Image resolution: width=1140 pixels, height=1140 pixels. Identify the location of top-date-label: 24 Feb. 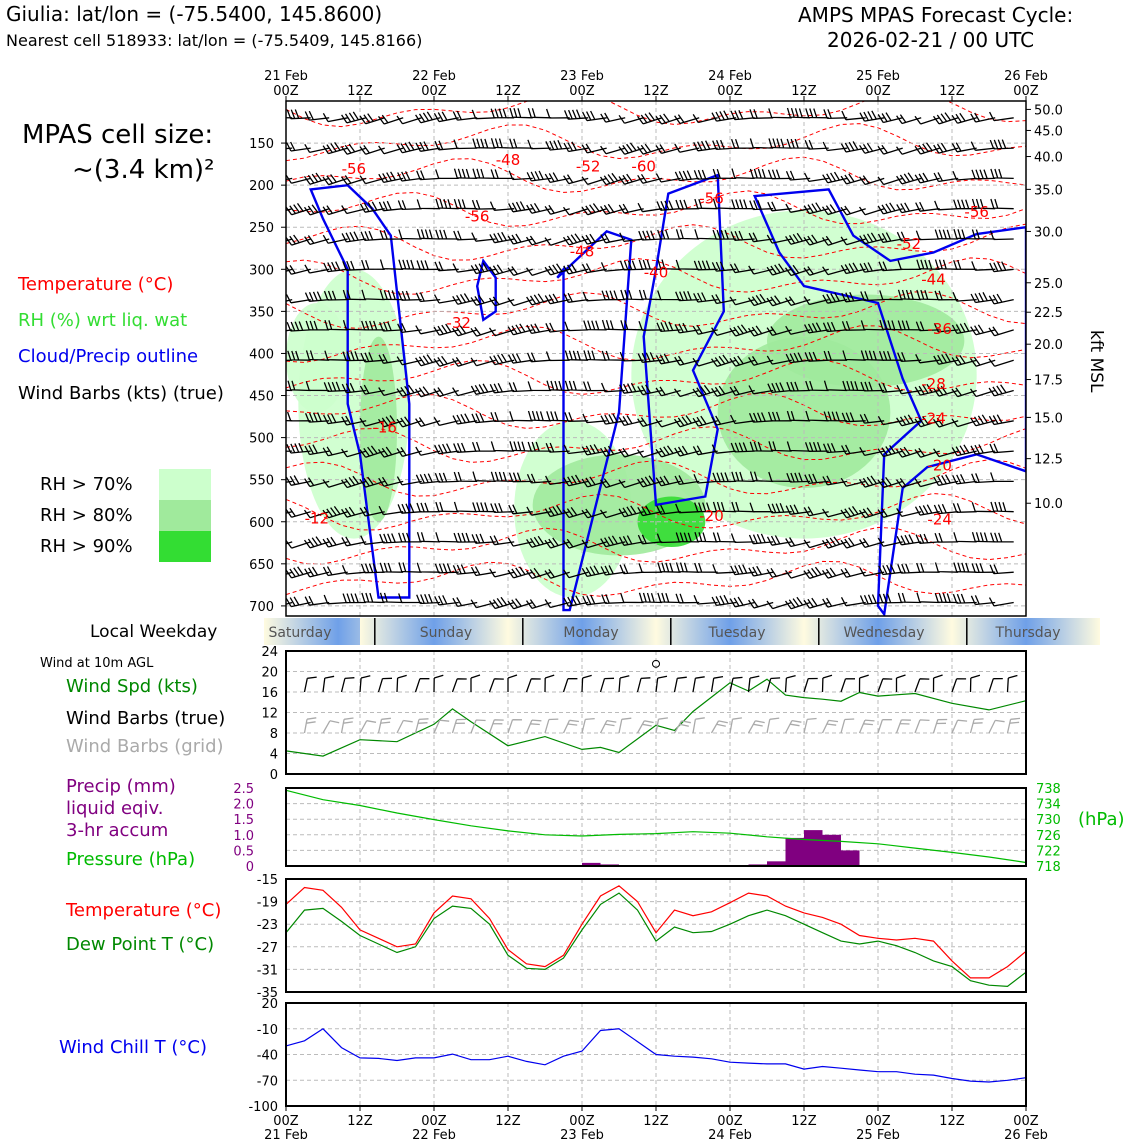
(730, 76).